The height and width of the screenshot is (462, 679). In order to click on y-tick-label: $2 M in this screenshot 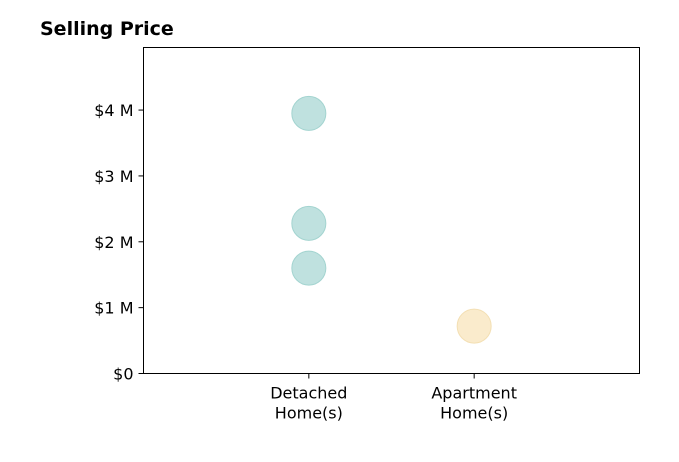, I will do `click(113, 242)`.